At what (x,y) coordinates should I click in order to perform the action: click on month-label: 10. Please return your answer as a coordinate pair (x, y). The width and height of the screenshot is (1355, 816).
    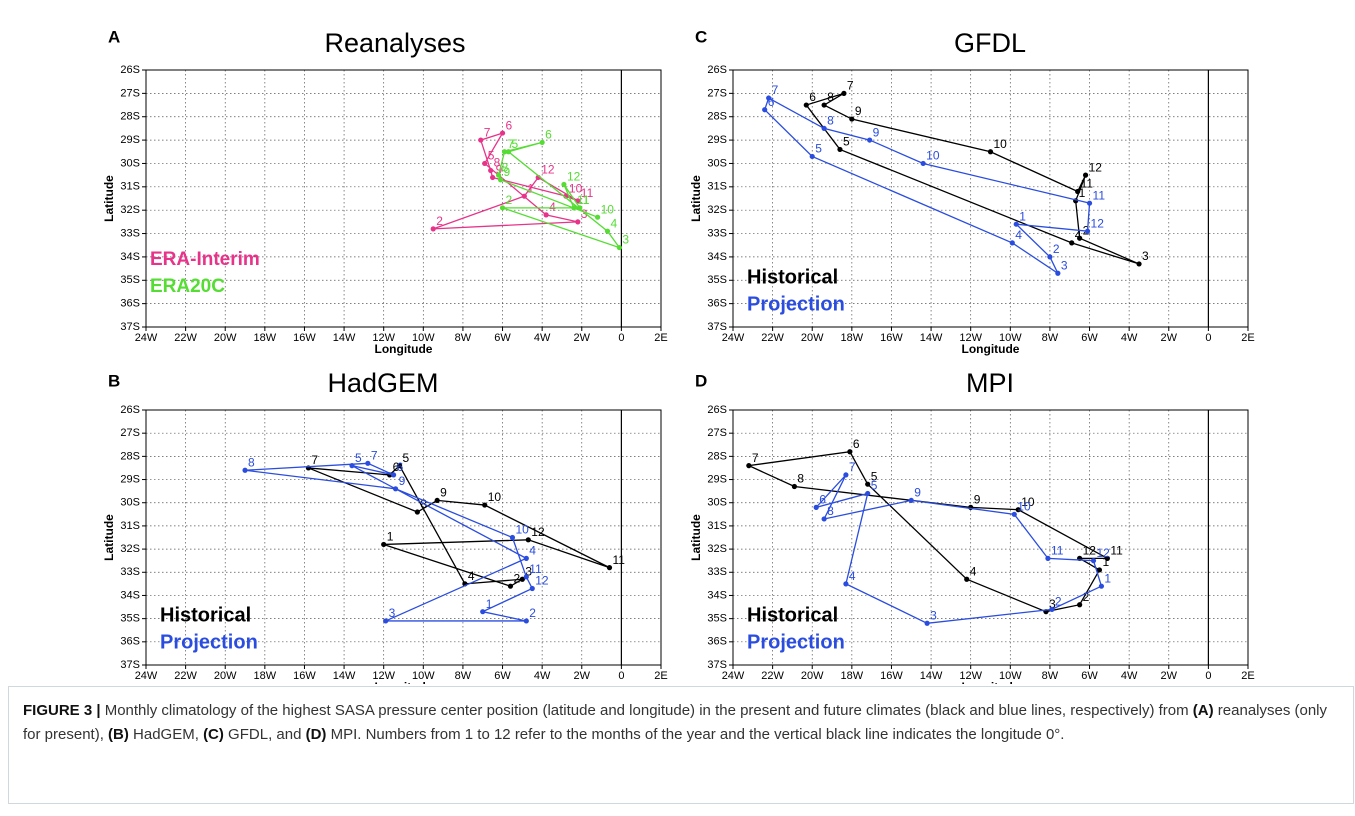
    Looking at the image, I should click on (1028, 502).